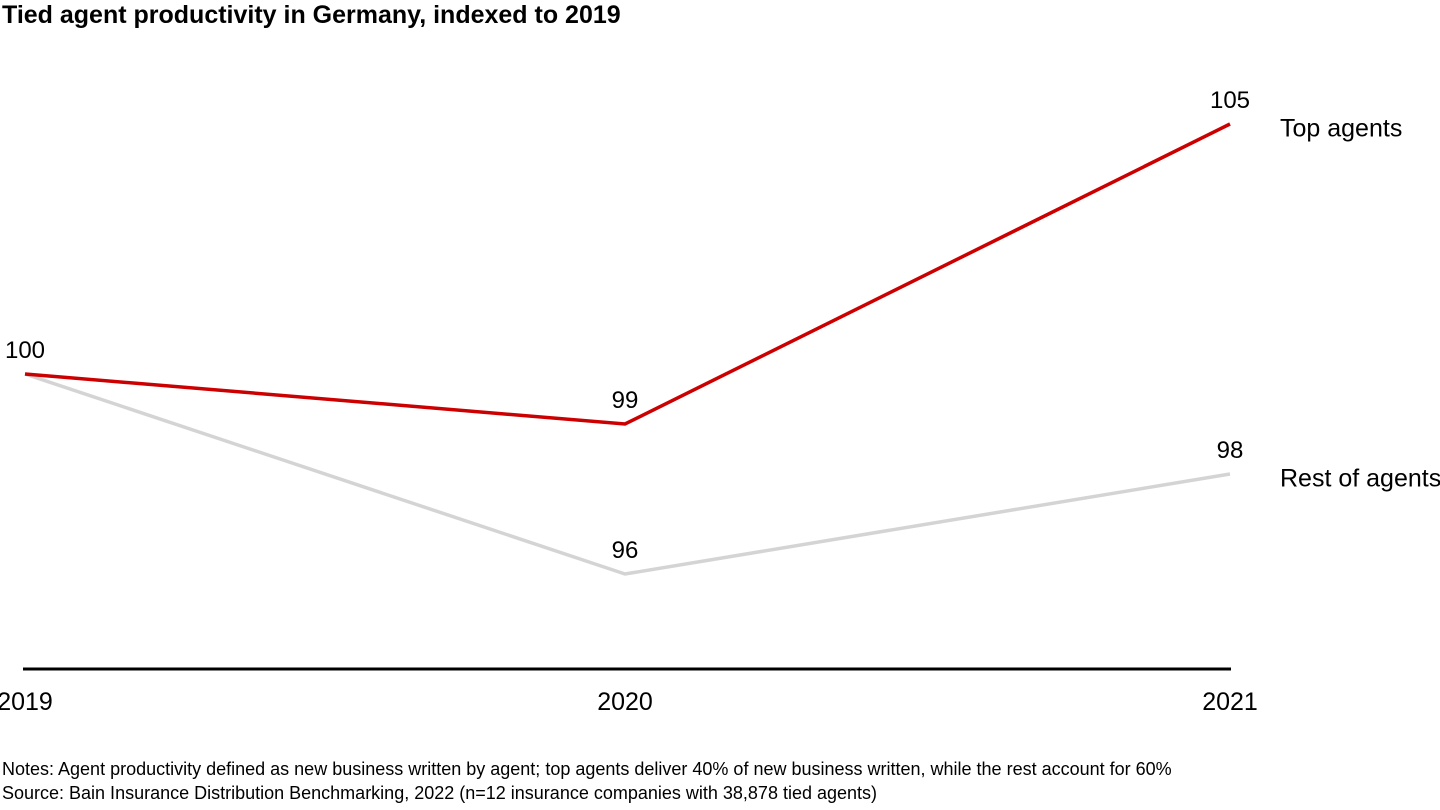 The width and height of the screenshot is (1440, 810). What do you see at coordinates (1230, 702) in the screenshot?
I see `x-tick-label-2021: 2021` at bounding box center [1230, 702].